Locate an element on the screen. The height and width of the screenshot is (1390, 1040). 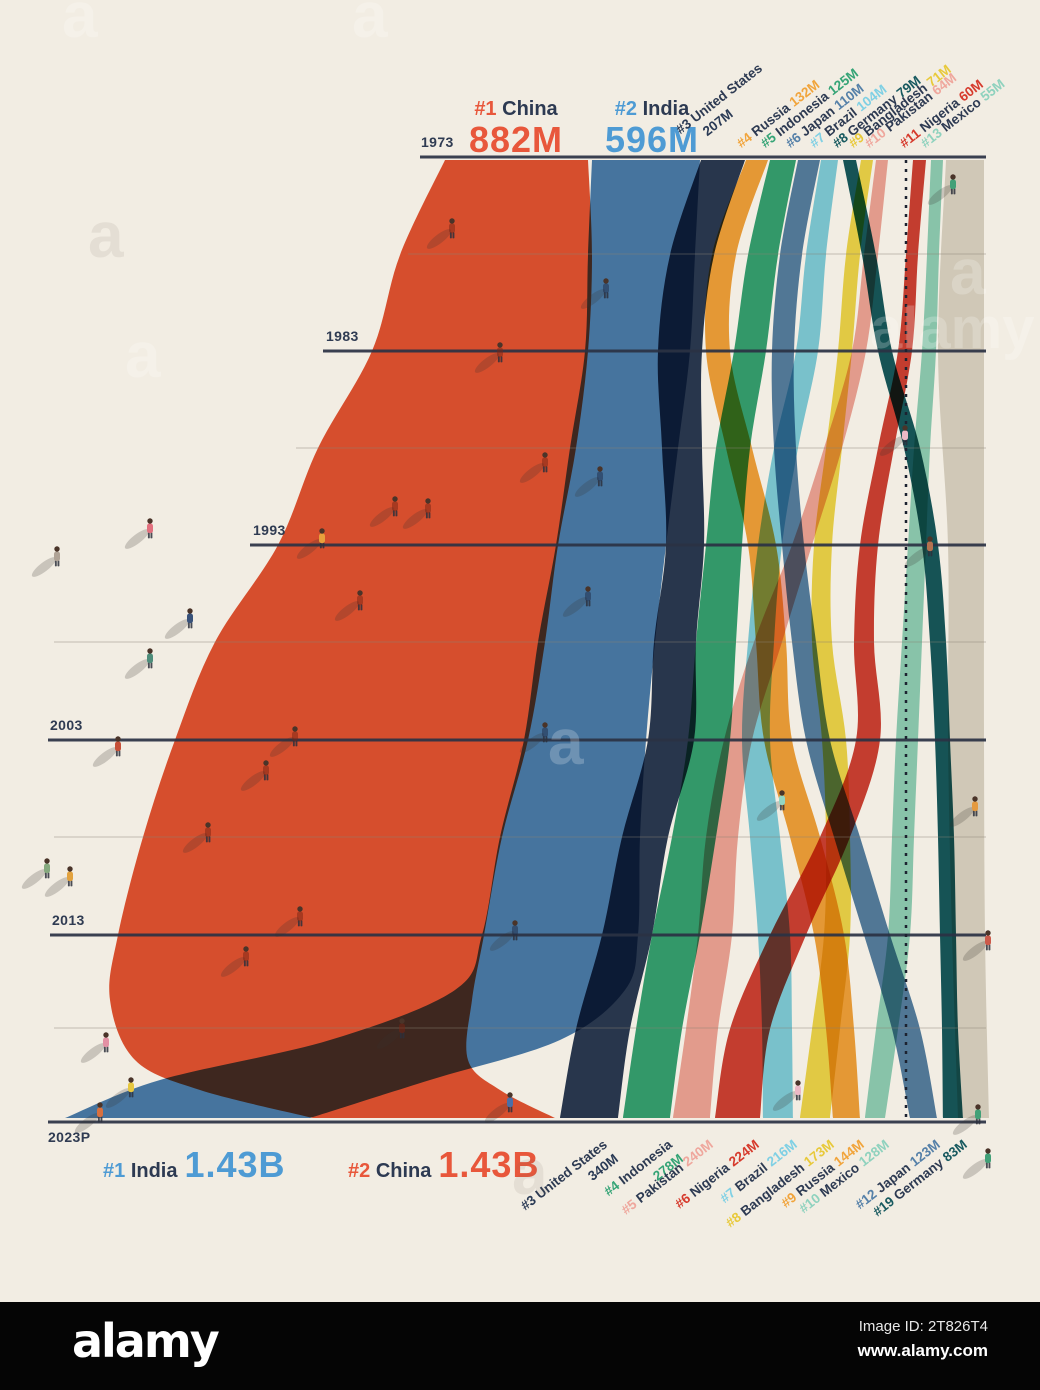
ribbon-bangladesh is located at coordinates (836, 639).